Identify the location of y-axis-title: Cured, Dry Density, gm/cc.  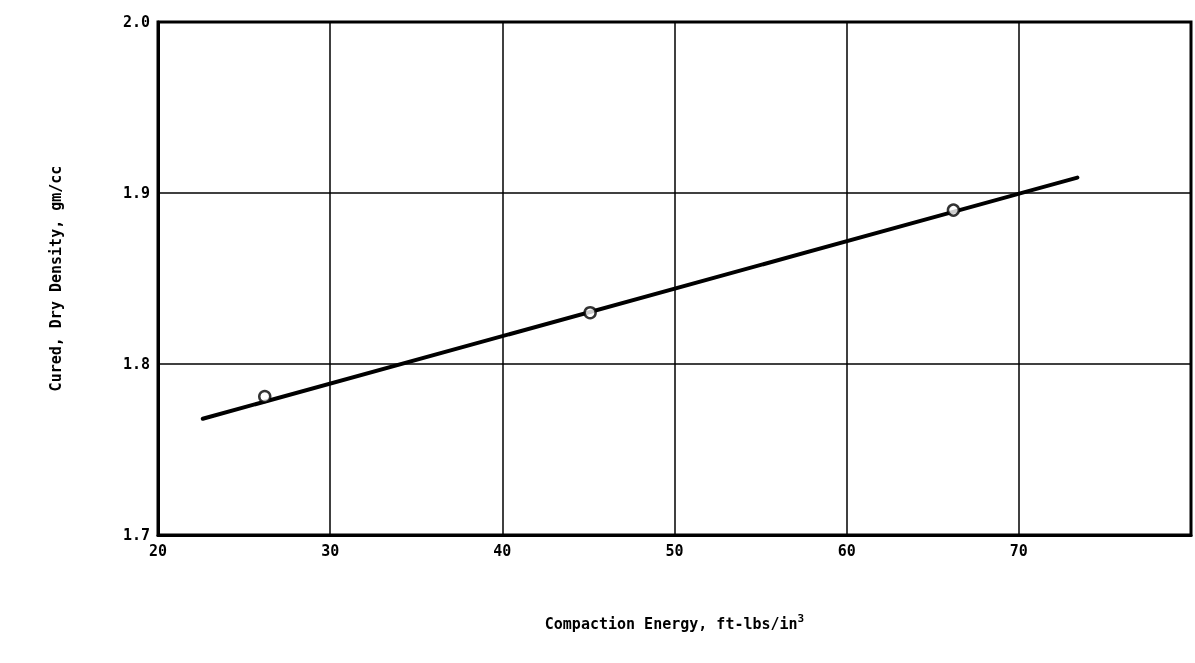
(55, 278).